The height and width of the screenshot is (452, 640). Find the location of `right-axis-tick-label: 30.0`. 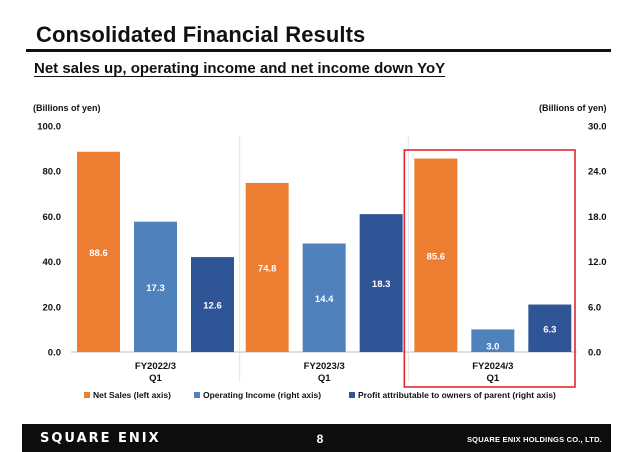

right-axis-tick-label: 30.0 is located at coordinates (597, 127).